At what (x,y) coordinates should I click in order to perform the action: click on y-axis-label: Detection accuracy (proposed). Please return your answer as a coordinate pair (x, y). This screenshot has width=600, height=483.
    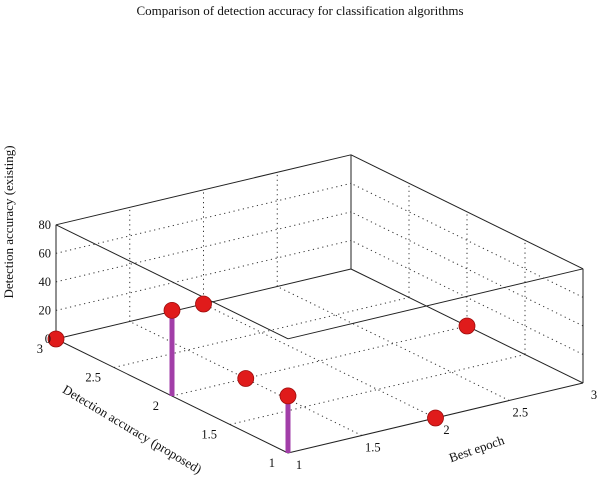
    Looking at the image, I should click on (132, 429).